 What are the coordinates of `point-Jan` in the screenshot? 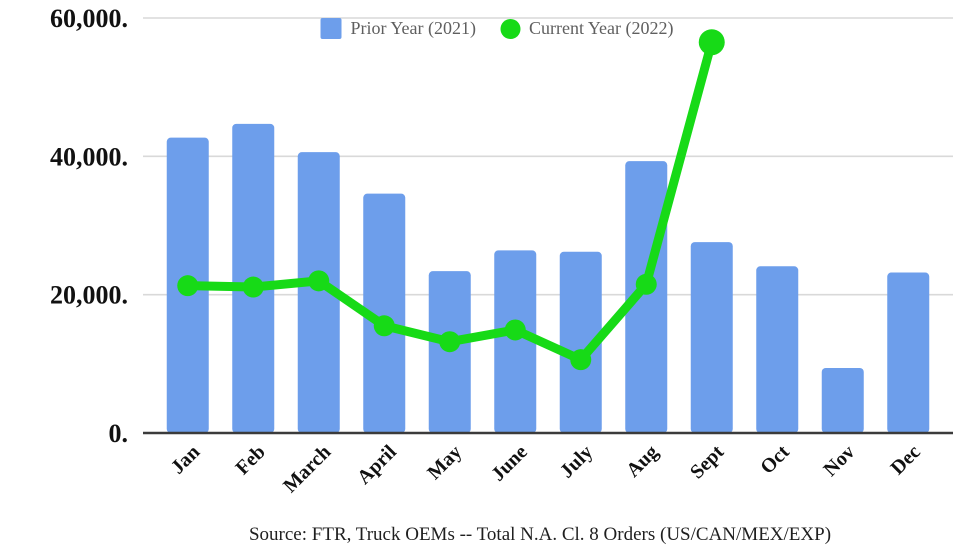 It's located at (188, 286).